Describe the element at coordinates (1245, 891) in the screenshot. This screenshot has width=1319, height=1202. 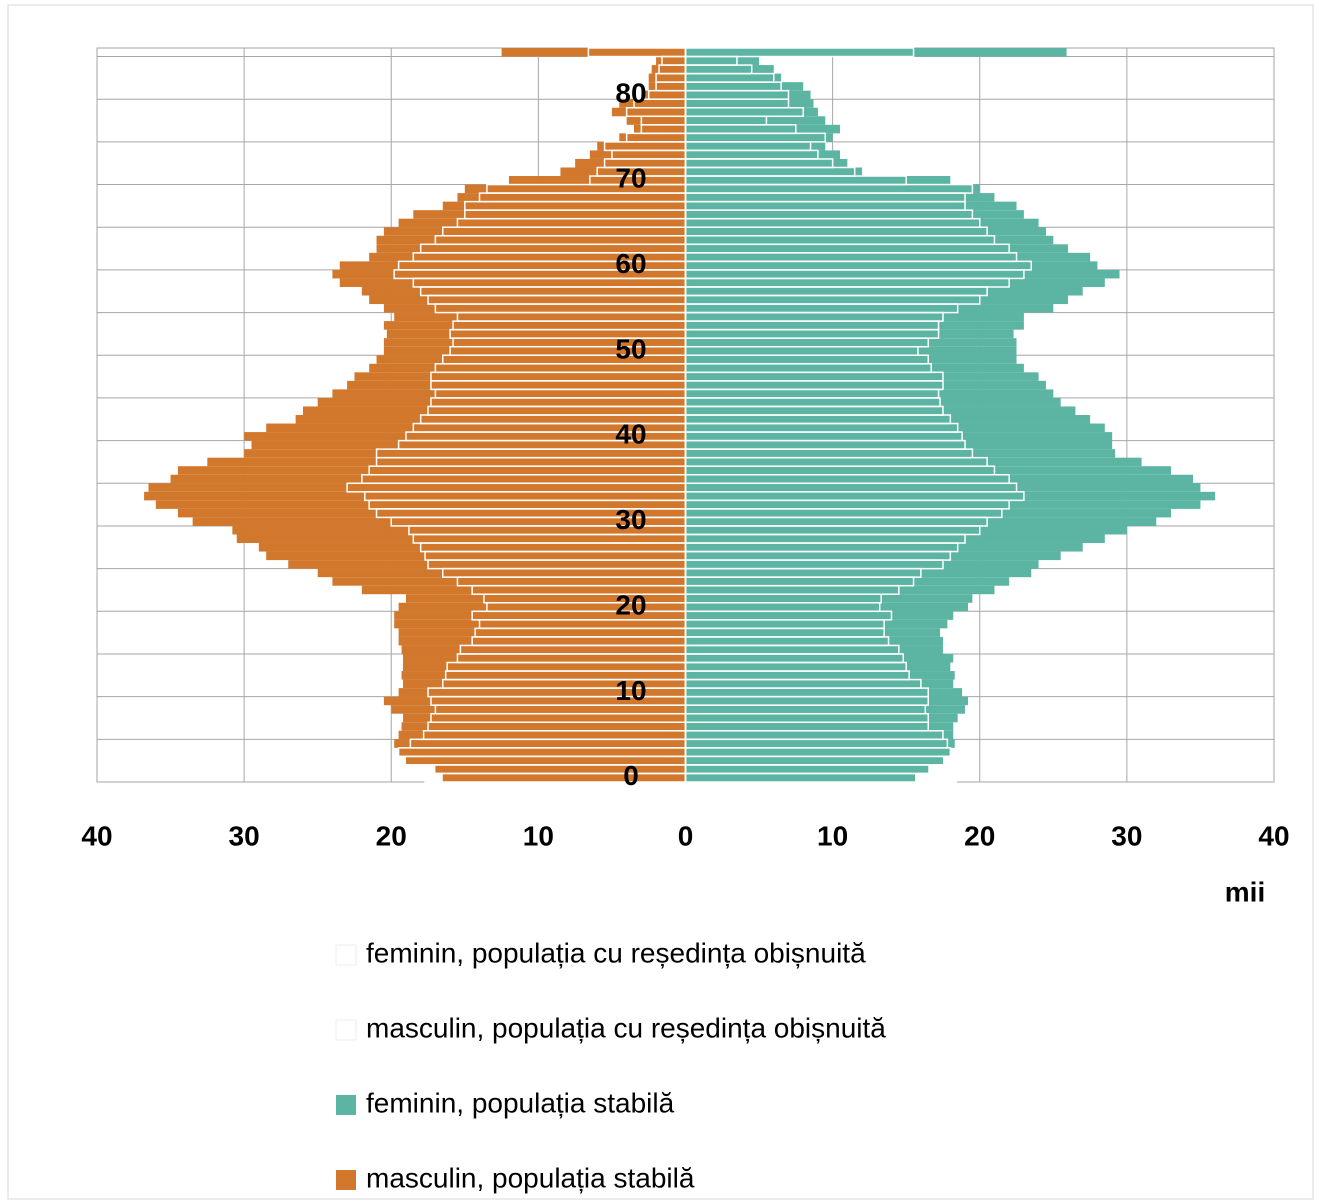
I see `x-axis-label: mii` at that location.